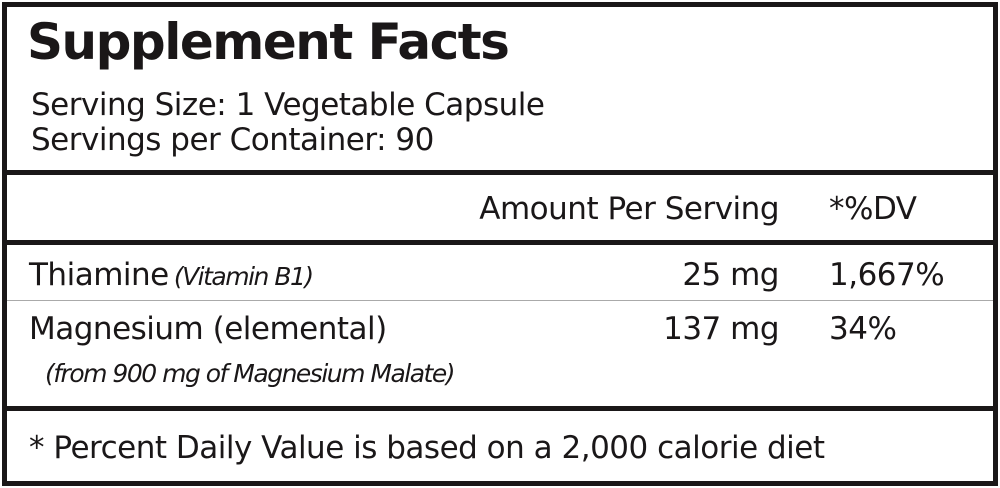 This screenshot has width=1000, height=488. What do you see at coordinates (500, 300) in the screenshot?
I see `divider-thin` at bounding box center [500, 300].